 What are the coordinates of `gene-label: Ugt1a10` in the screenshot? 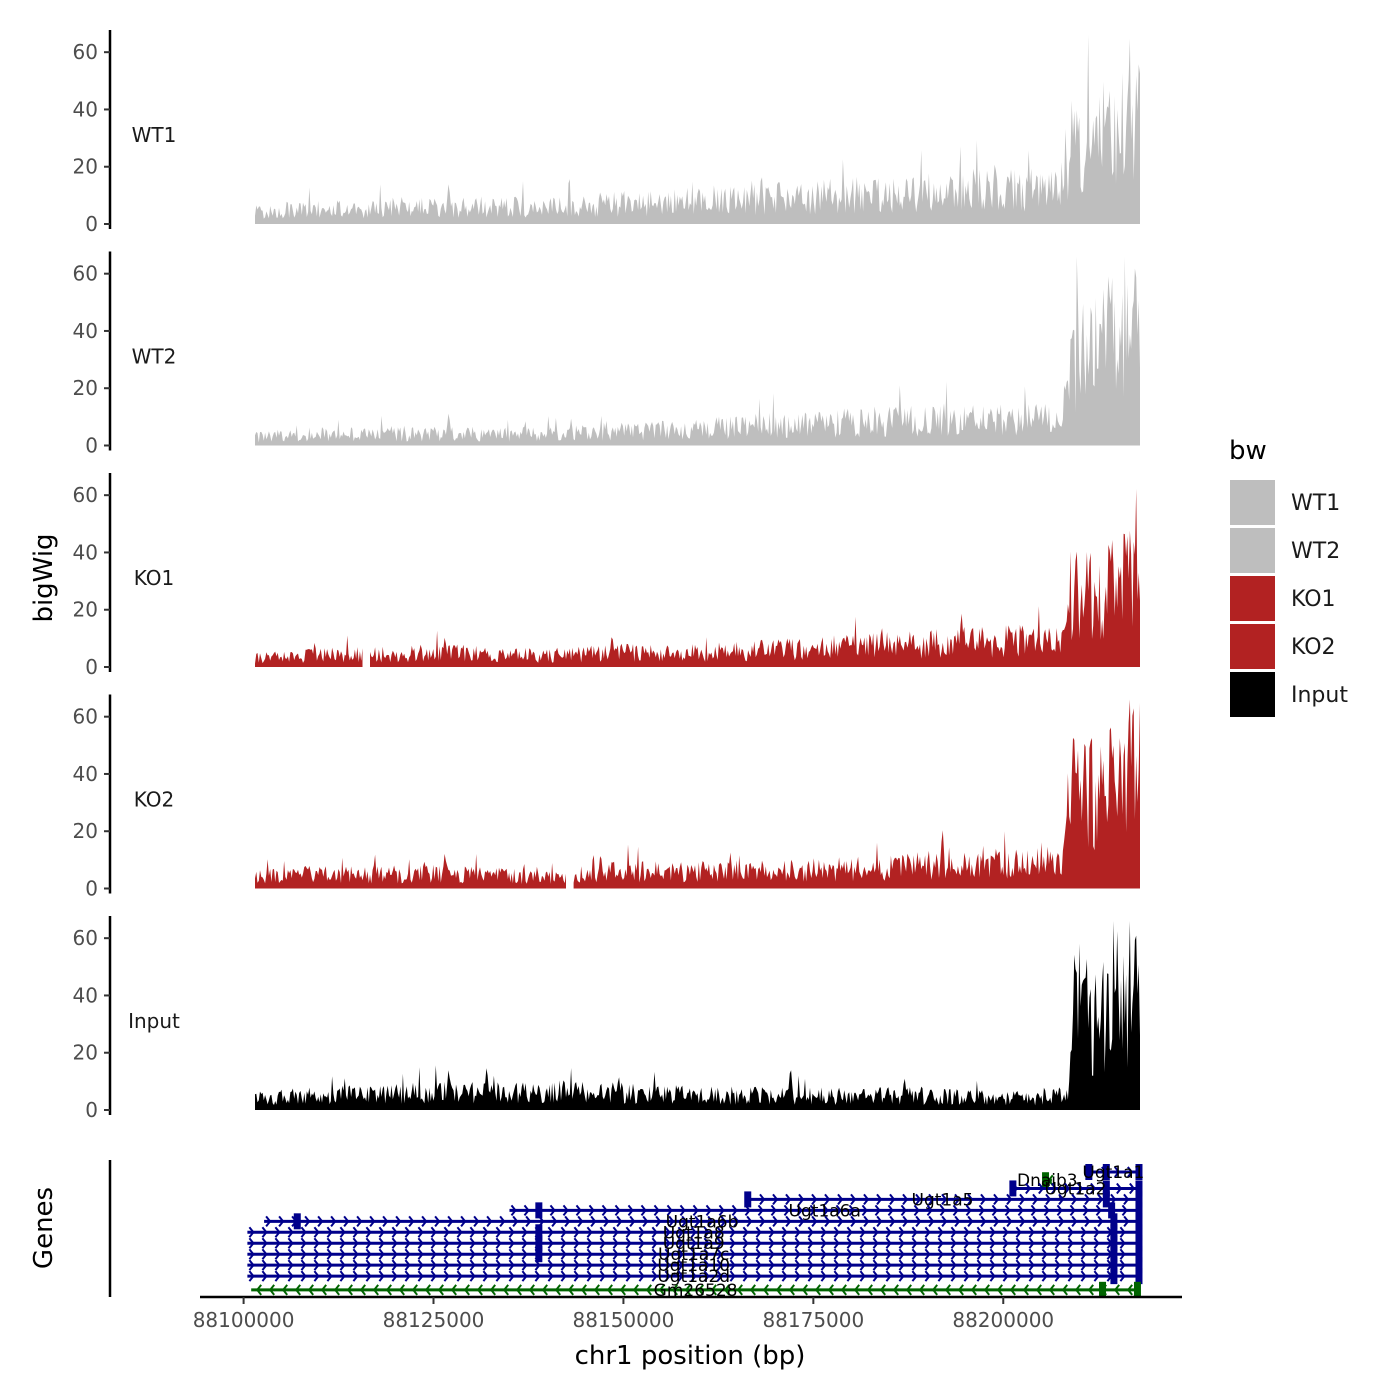 It's located at (693, 1266).